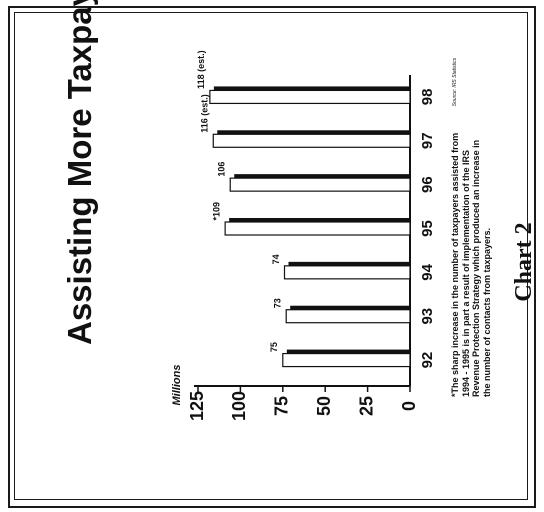 The image size is (544, 512). Describe the element at coordinates (282, 406) in the screenshot. I see `value-tick-label: 75` at that location.